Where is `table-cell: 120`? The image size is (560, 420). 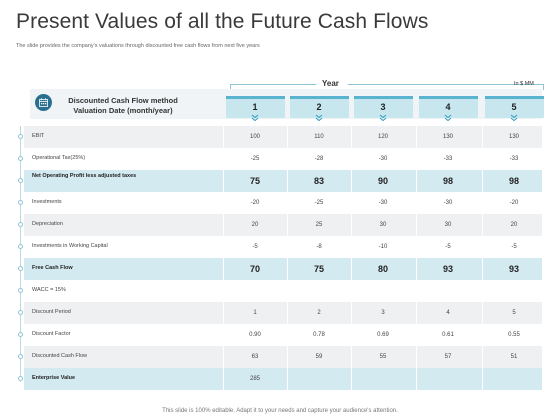
table-cell: 120 is located at coordinates (382, 137).